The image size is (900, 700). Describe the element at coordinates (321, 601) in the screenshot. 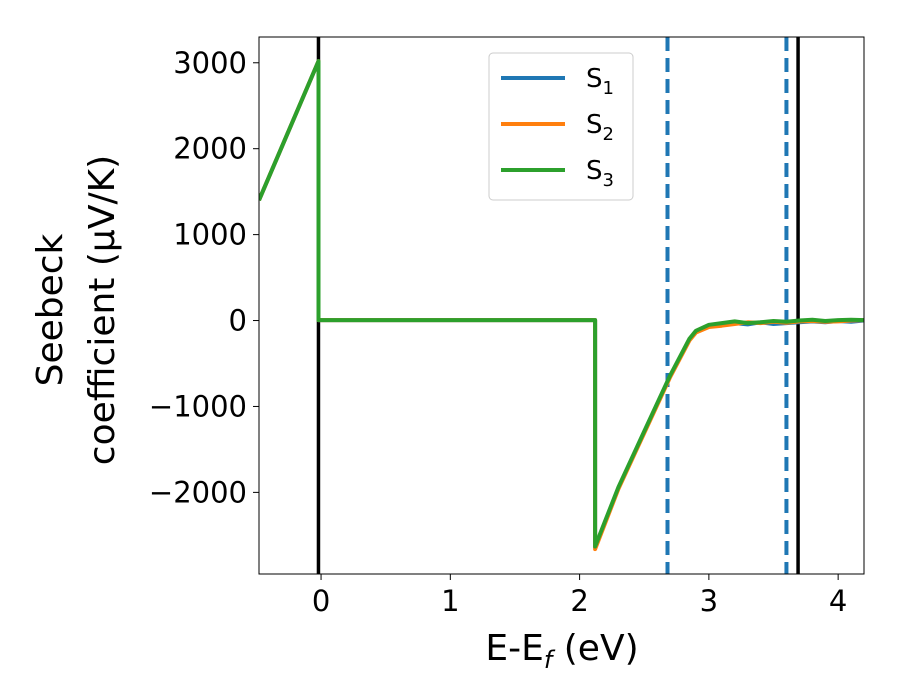

I see `x-tick-label: 0` at that location.